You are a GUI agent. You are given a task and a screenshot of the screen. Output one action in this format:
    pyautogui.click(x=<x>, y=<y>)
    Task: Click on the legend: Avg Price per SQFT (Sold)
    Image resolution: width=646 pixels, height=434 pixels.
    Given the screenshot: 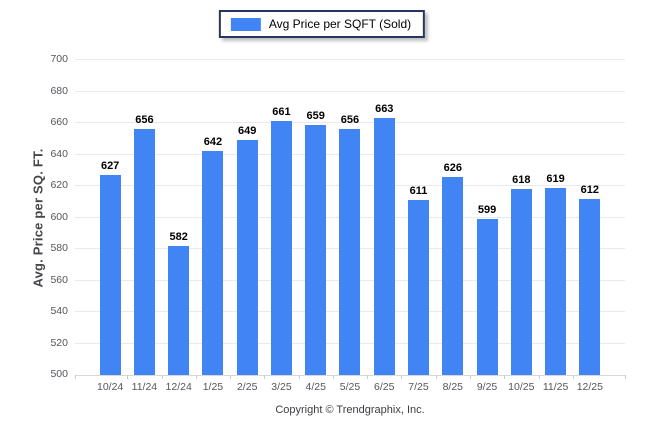 What is the action you would take?
    pyautogui.click(x=322, y=24)
    